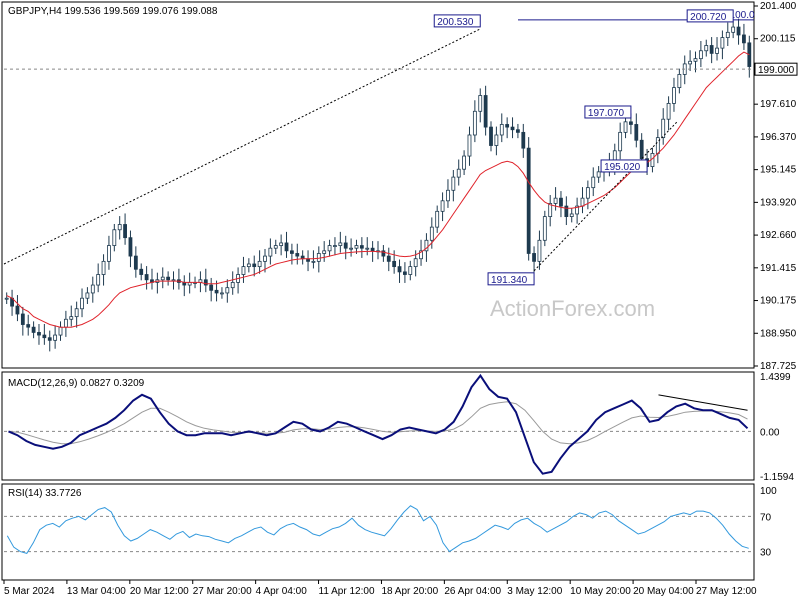  I want to click on price-callout-label: 200.530, so click(455, 22).